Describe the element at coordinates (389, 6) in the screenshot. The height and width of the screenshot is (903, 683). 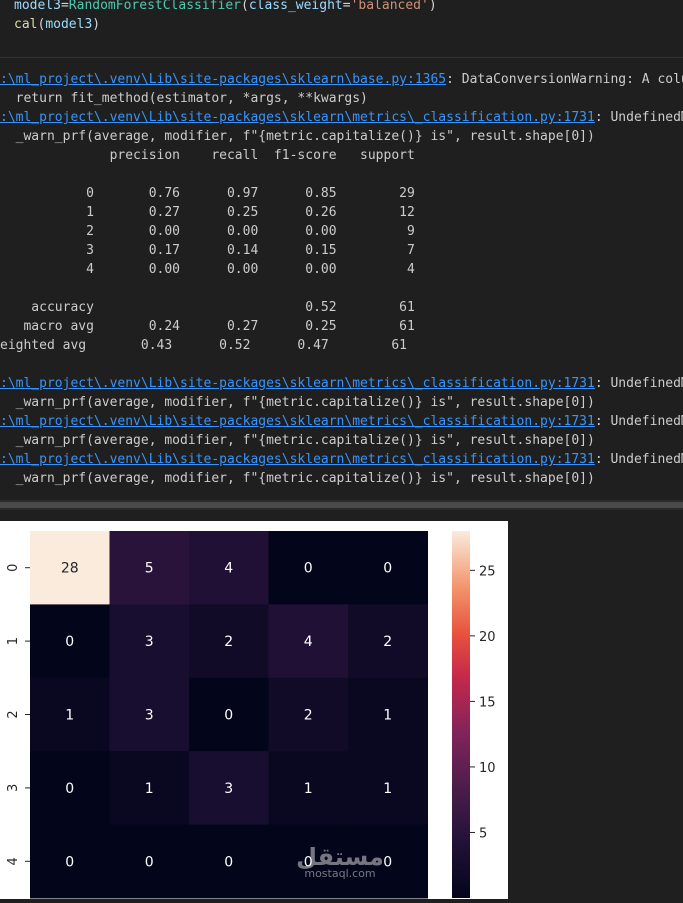
I see `code-token: 'balanced'` at that location.